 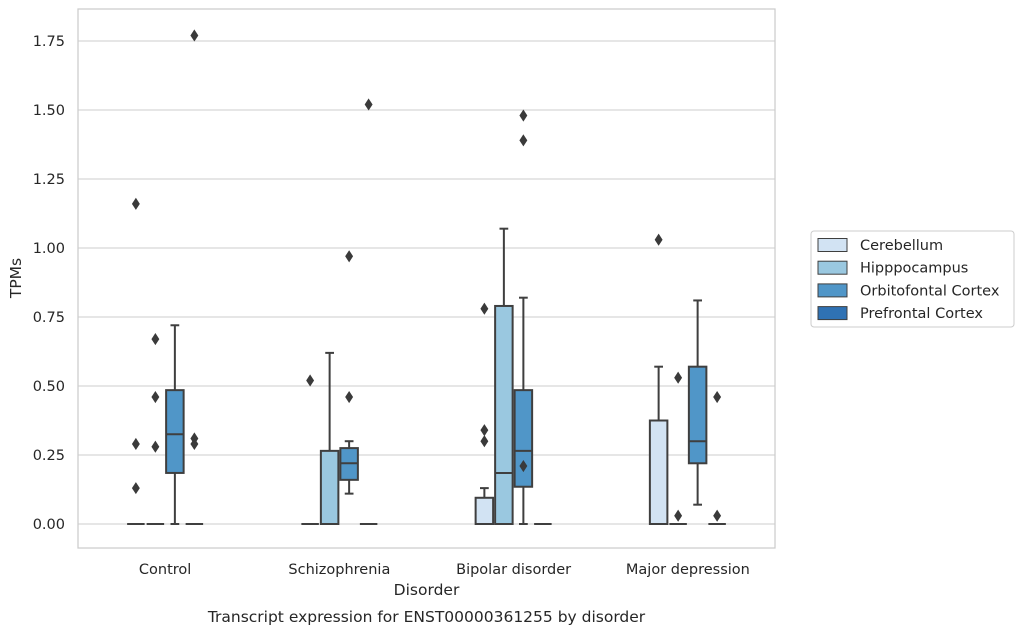 What do you see at coordinates (49, 318) in the screenshot?
I see `y-tick-label: 0.75` at bounding box center [49, 318].